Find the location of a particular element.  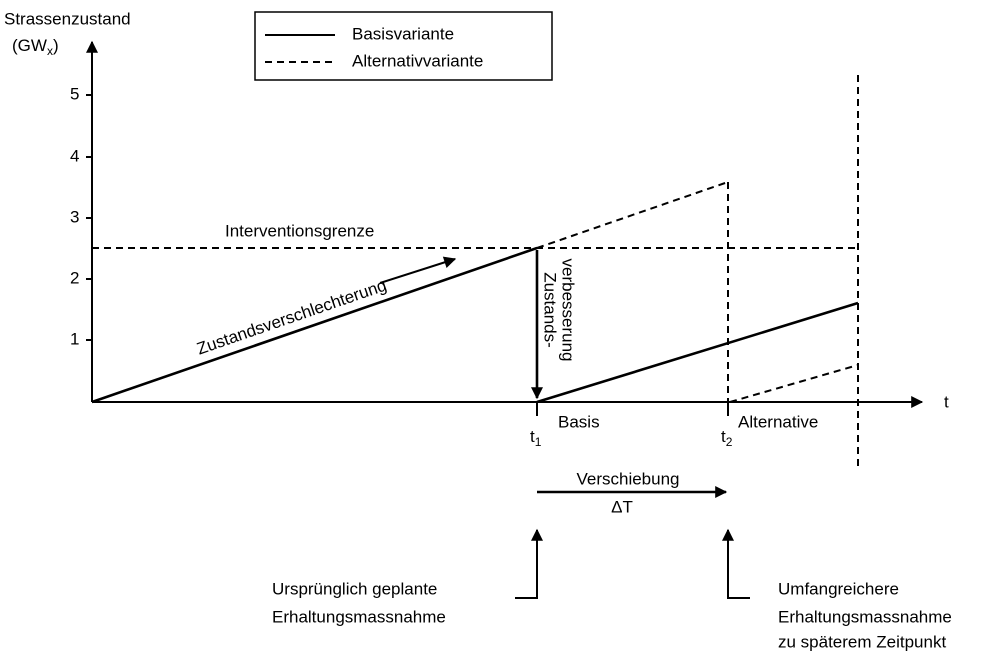

left-note: Erhaltungsmassnahme is located at coordinates (359, 616).